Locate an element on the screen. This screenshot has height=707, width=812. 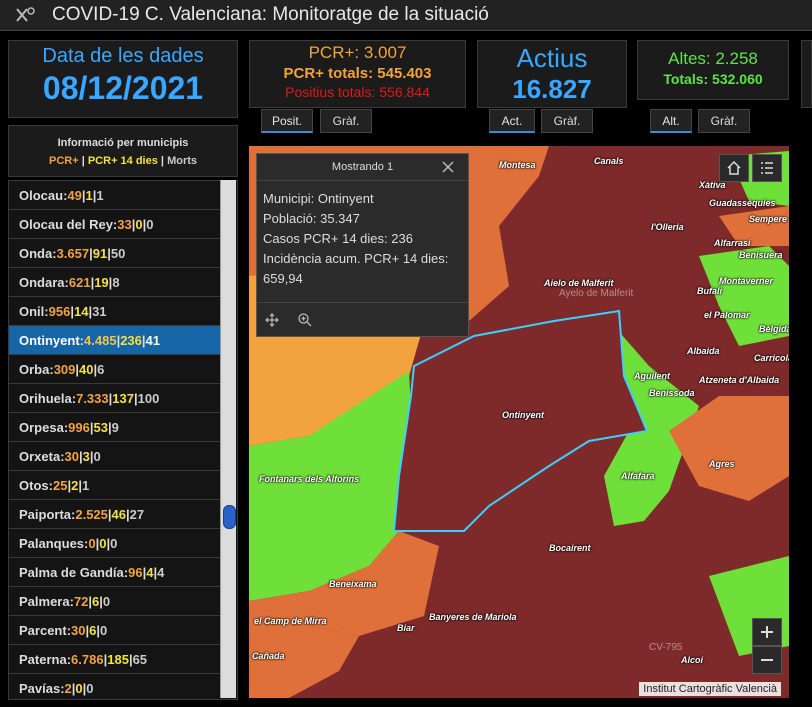
municipality-row: Palma de Gandía: 96 | 4 | 4 is located at coordinates (115, 572).